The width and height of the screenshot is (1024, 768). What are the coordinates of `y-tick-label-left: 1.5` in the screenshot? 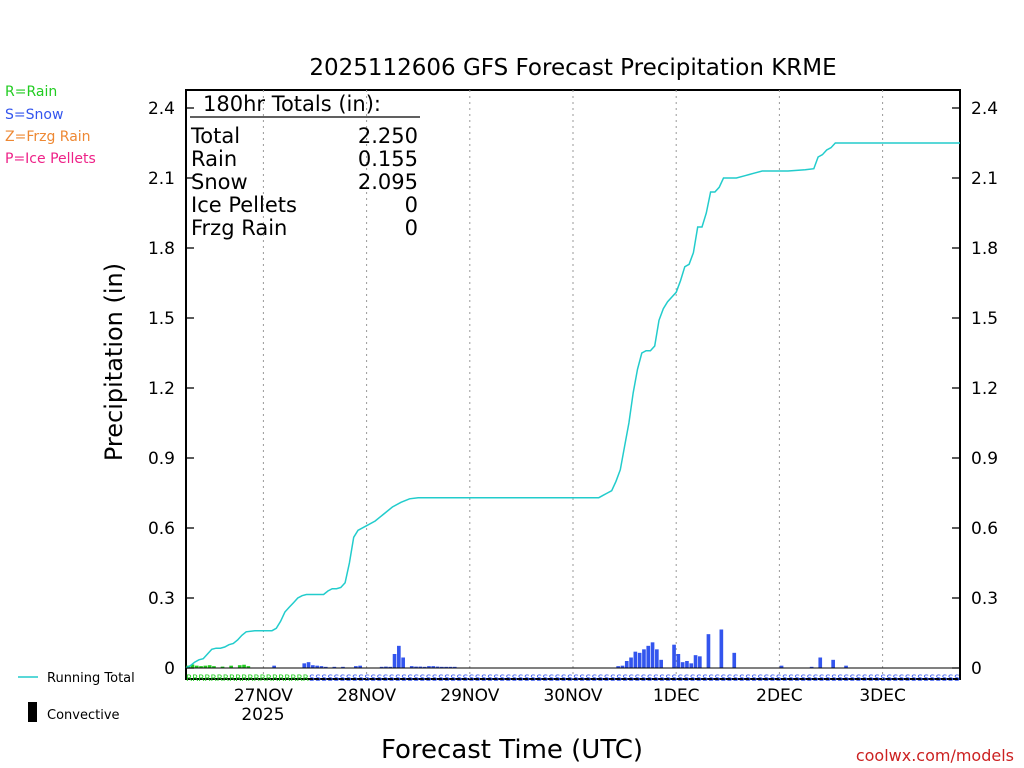 It's located at (161, 319).